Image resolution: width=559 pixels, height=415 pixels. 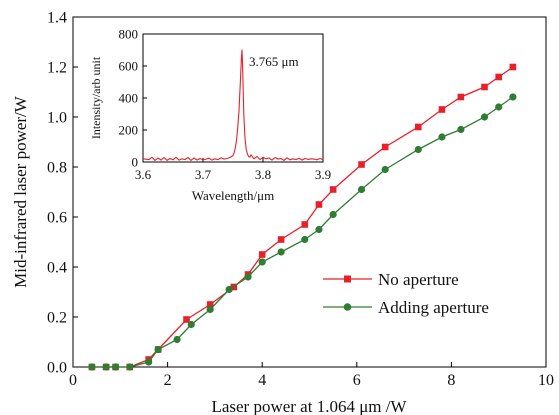 I want to click on inset-white-bg, so click(x=233, y=98).